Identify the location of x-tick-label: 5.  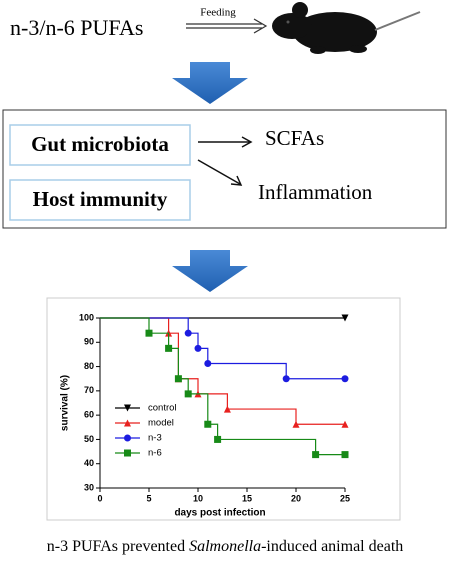
(148, 498).